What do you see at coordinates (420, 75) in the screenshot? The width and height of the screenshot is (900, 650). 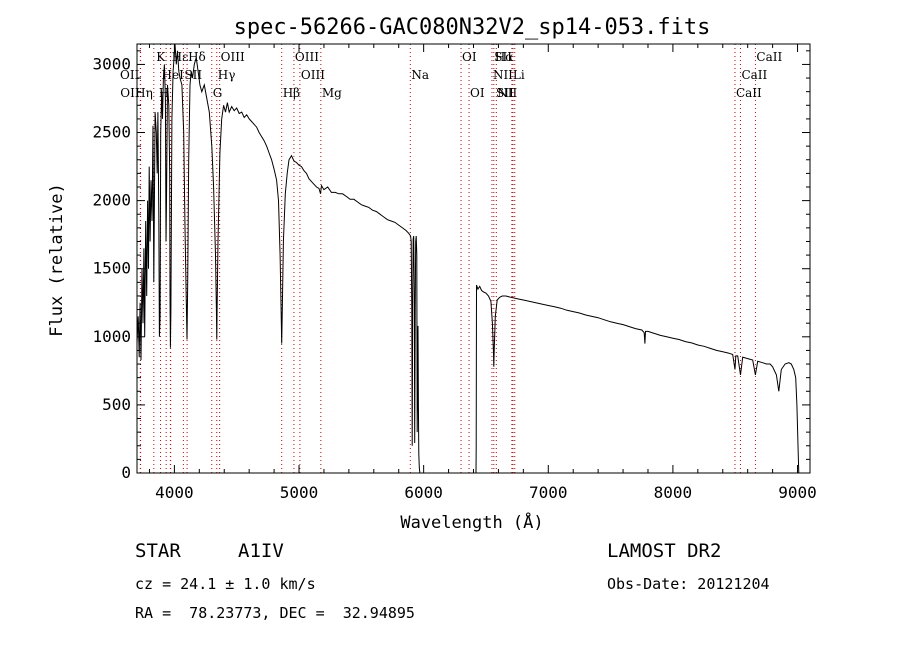 I see `line-label: Na` at bounding box center [420, 75].